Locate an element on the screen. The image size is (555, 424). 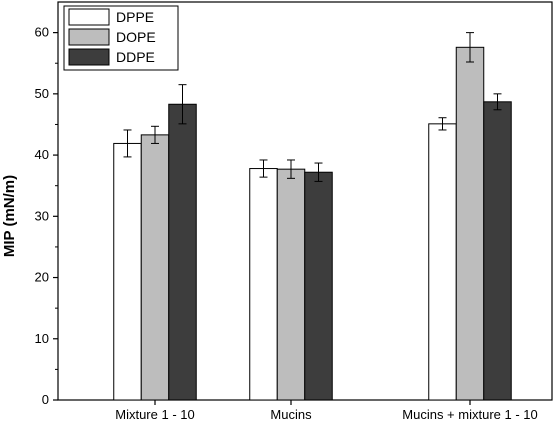
y-tick-label: 20 is located at coordinates (42, 277).